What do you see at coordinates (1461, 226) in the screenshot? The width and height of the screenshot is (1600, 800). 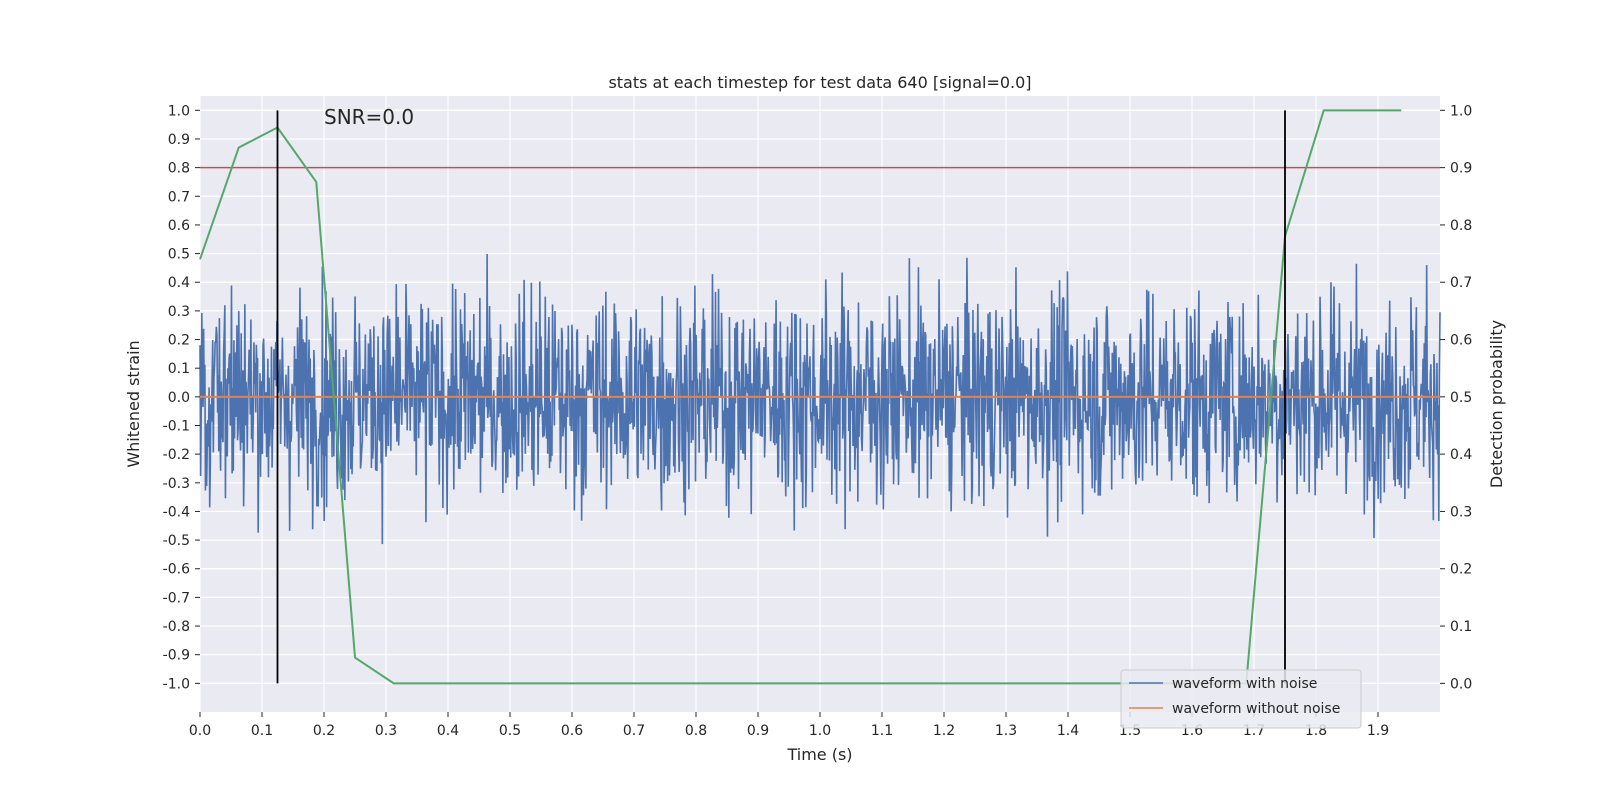 I see `y-tick-label-right: 0.8` at bounding box center [1461, 226].